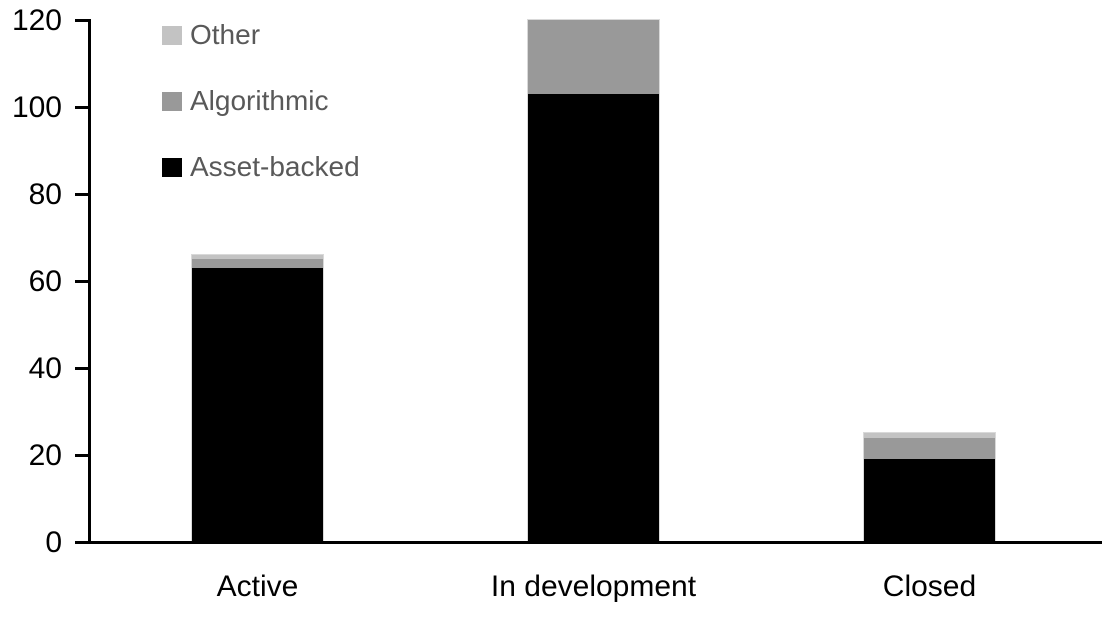 The width and height of the screenshot is (1102, 618). I want to click on y-axis-tick-label: 80, so click(45, 194).